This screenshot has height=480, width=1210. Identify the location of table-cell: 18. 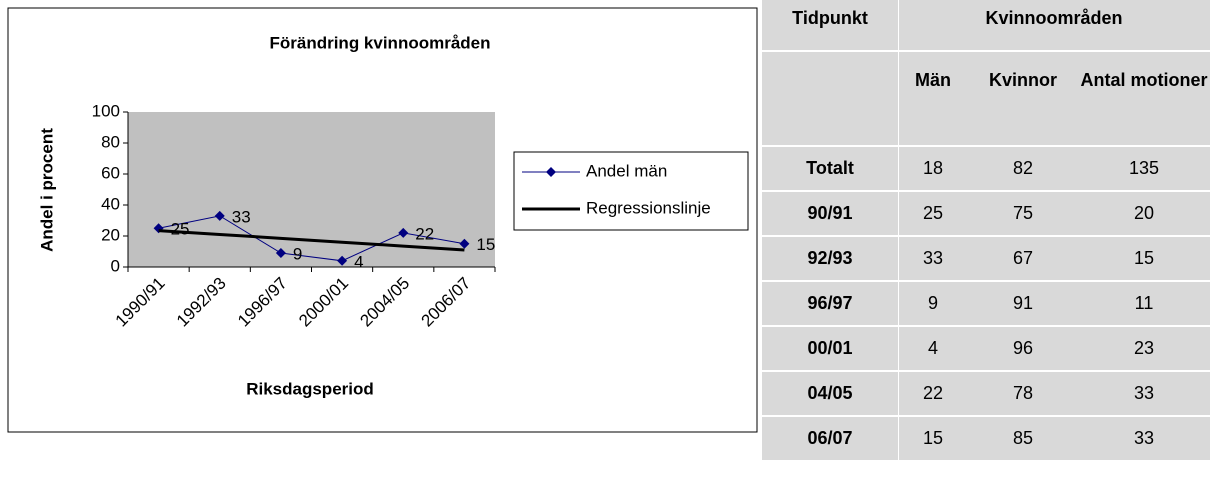
(933, 168).